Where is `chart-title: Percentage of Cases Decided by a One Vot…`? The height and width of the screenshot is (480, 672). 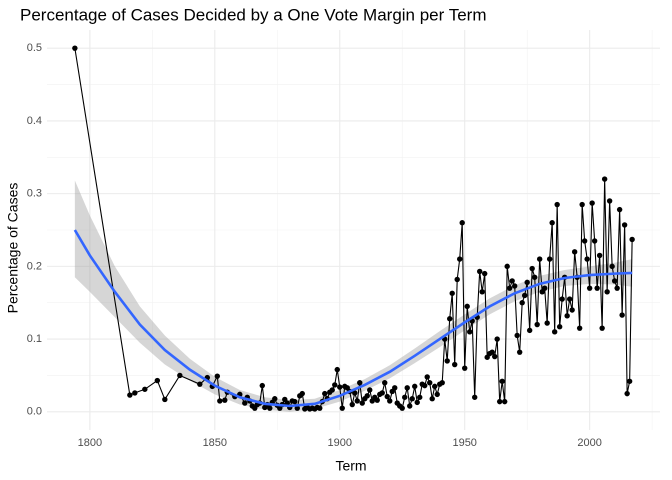
chart-title: Percentage of Cases Decided by a One Vot… is located at coordinates (253, 14).